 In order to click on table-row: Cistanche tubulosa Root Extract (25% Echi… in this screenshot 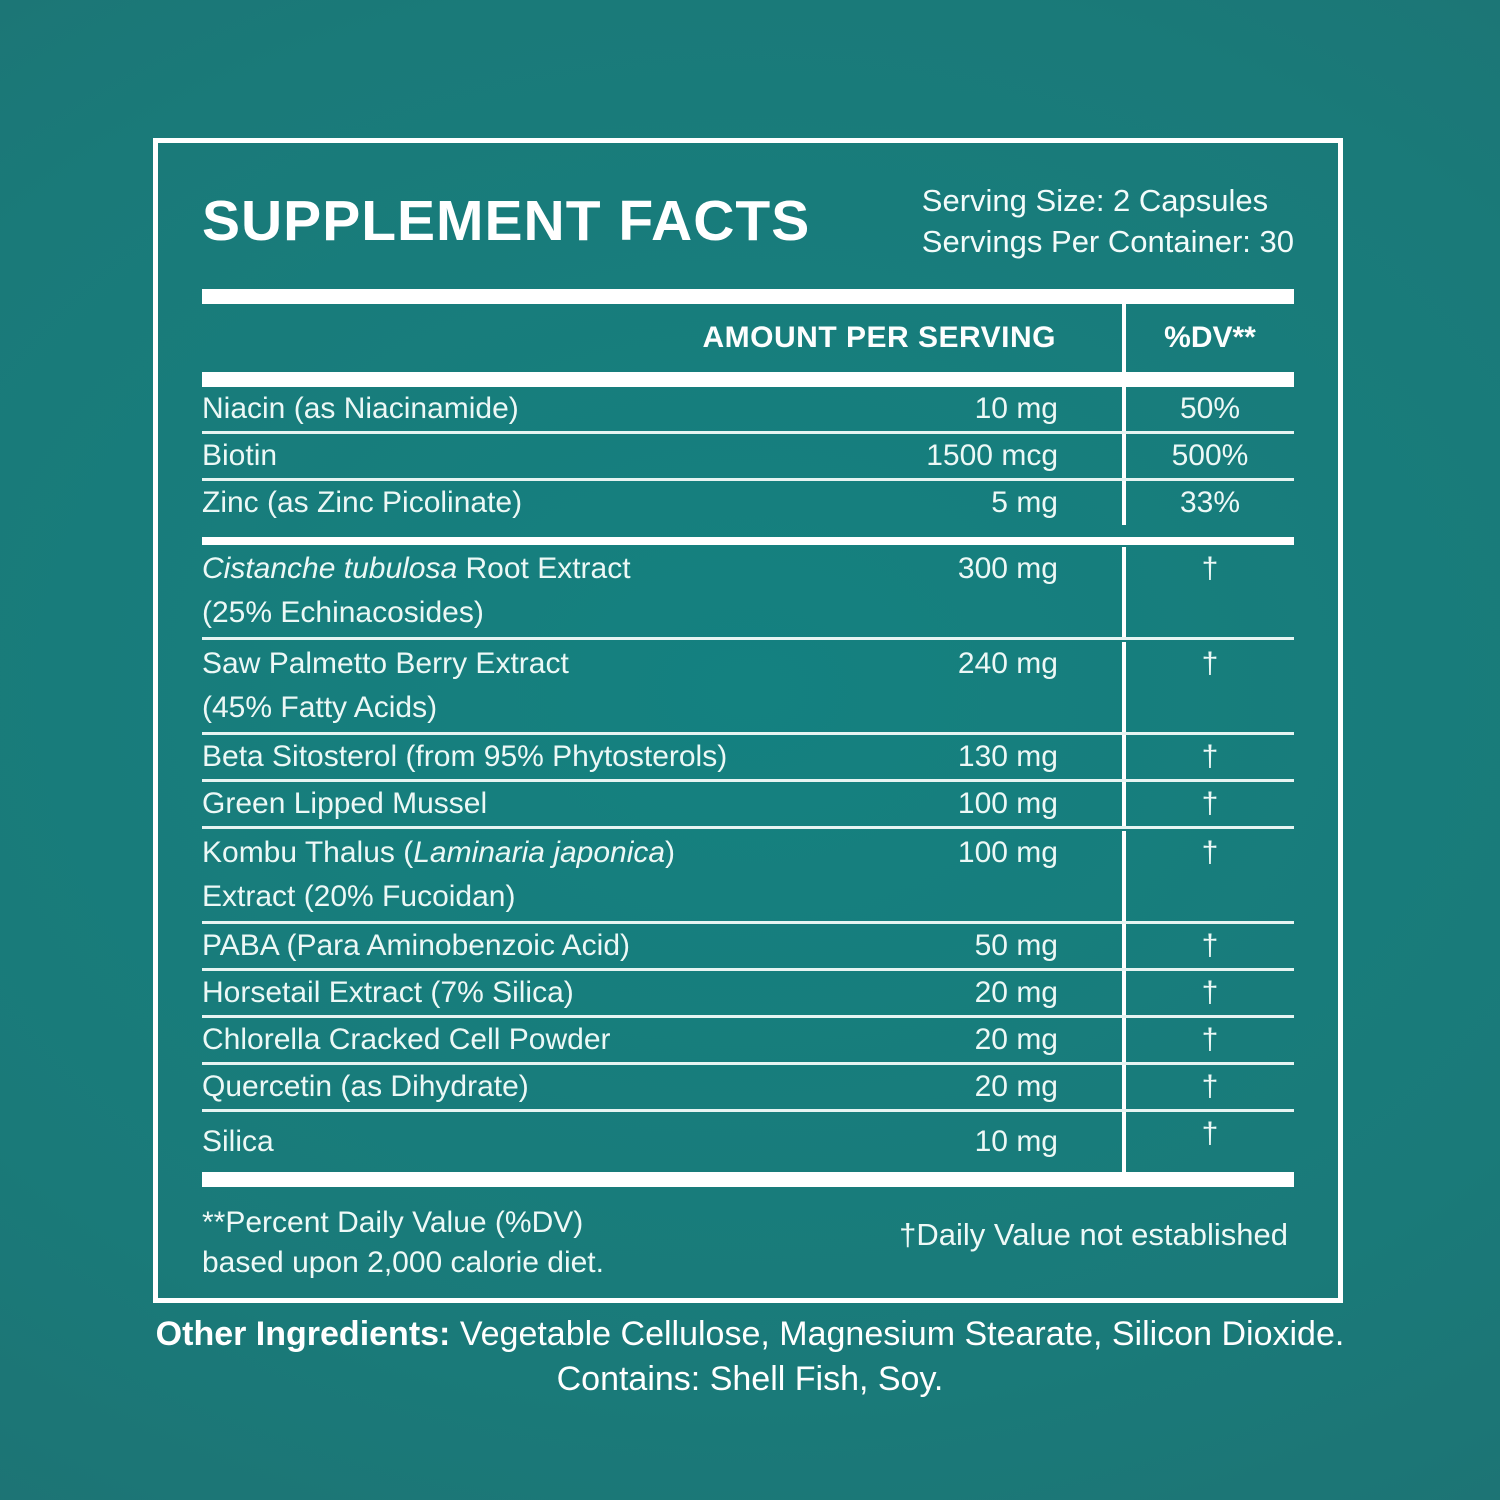, I will do `click(748, 591)`.